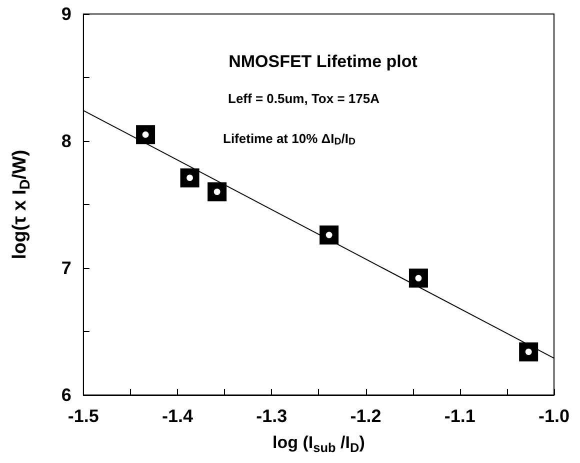 This screenshot has height=463, width=580. What do you see at coordinates (66, 14) in the screenshot?
I see `y-tick-label: 9` at bounding box center [66, 14].